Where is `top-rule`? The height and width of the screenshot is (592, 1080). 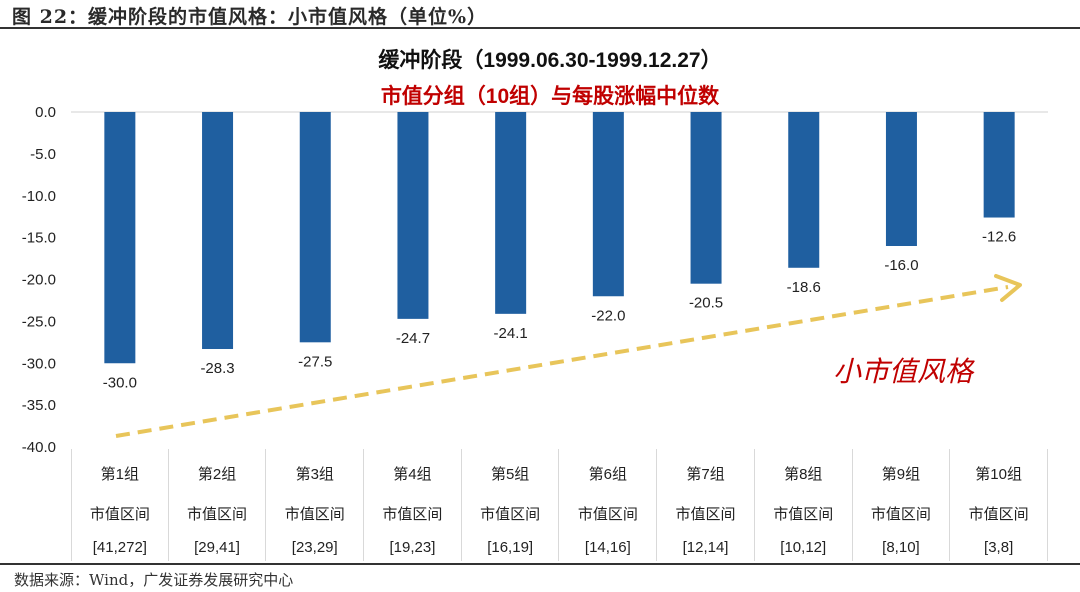 top-rule is located at coordinates (540, 28).